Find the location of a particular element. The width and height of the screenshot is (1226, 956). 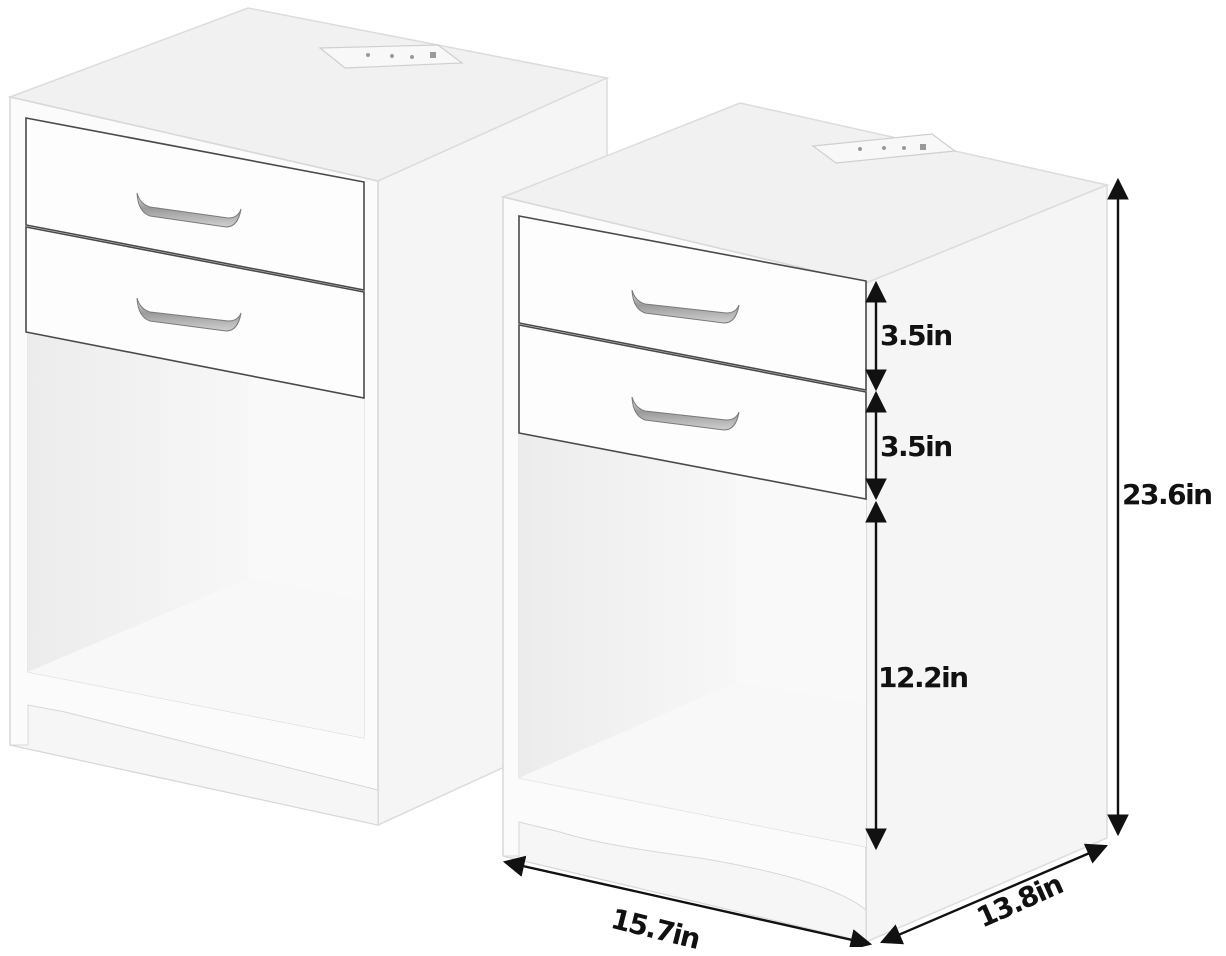

open-shelf-height-label: 12.2in is located at coordinates (923, 677).